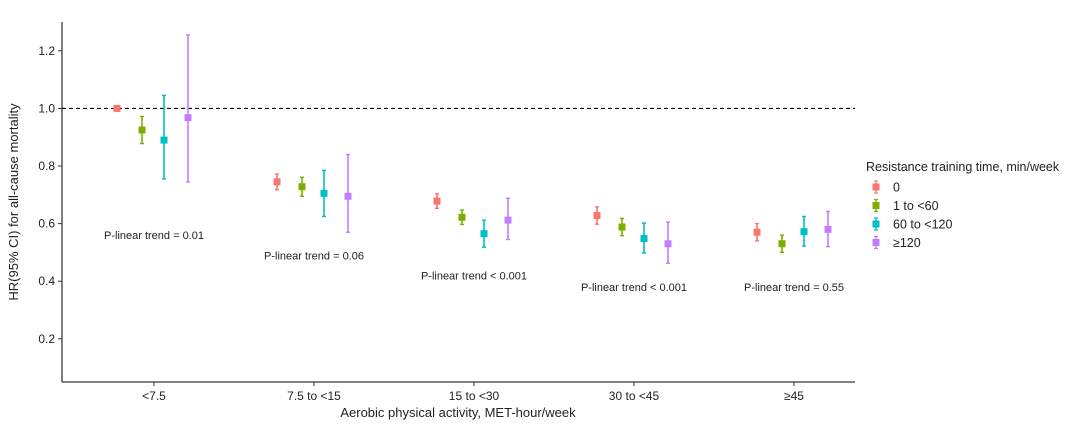 The width and height of the screenshot is (1080, 433). What do you see at coordinates (458, 412) in the screenshot?
I see `x-axis-title: Aerobic physical activity, MET-hour/week` at bounding box center [458, 412].